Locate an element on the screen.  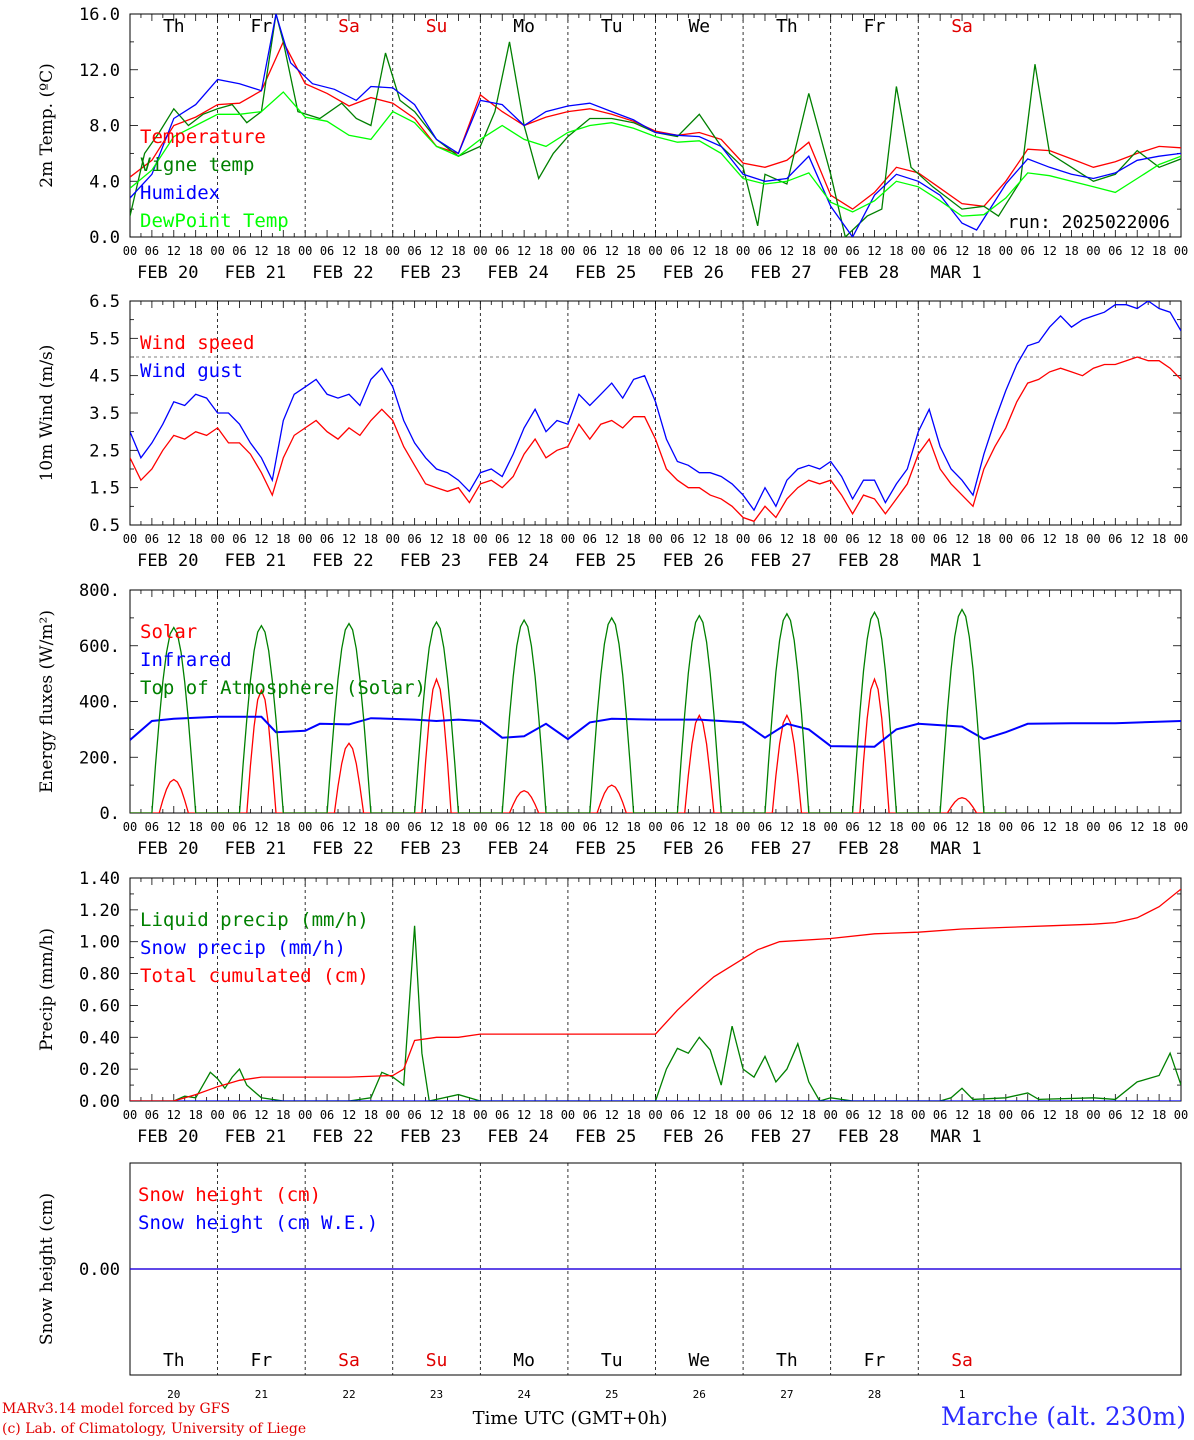
y-tick-label: 0. is located at coordinates (110, 814).